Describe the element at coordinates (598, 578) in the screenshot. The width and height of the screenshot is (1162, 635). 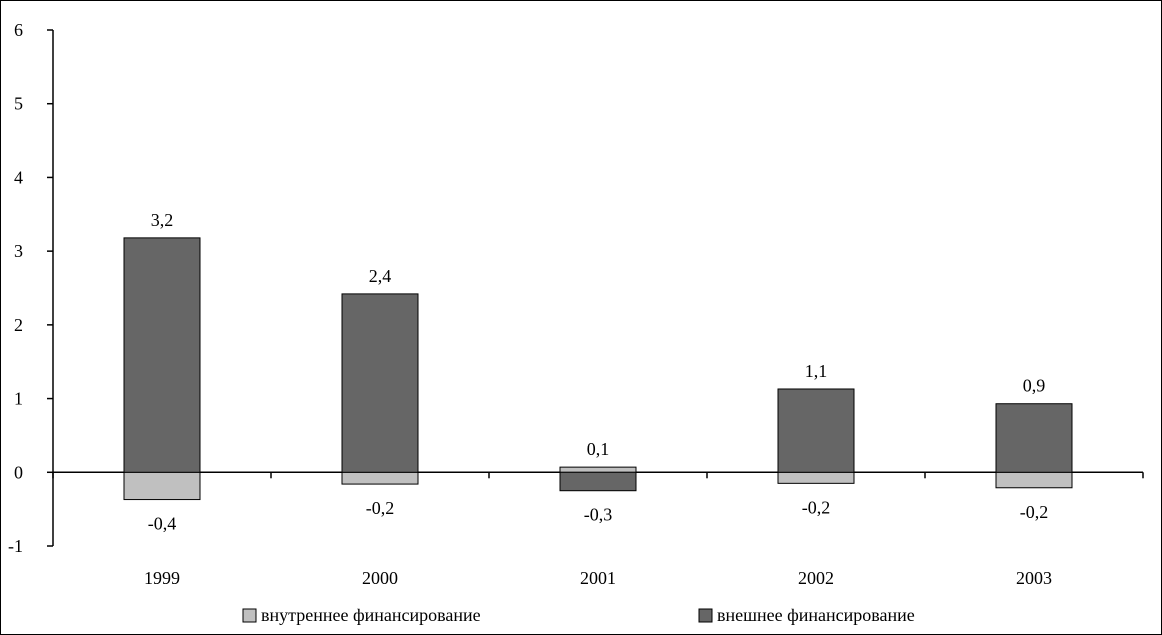
I see `x-tick-label: 2001` at that location.